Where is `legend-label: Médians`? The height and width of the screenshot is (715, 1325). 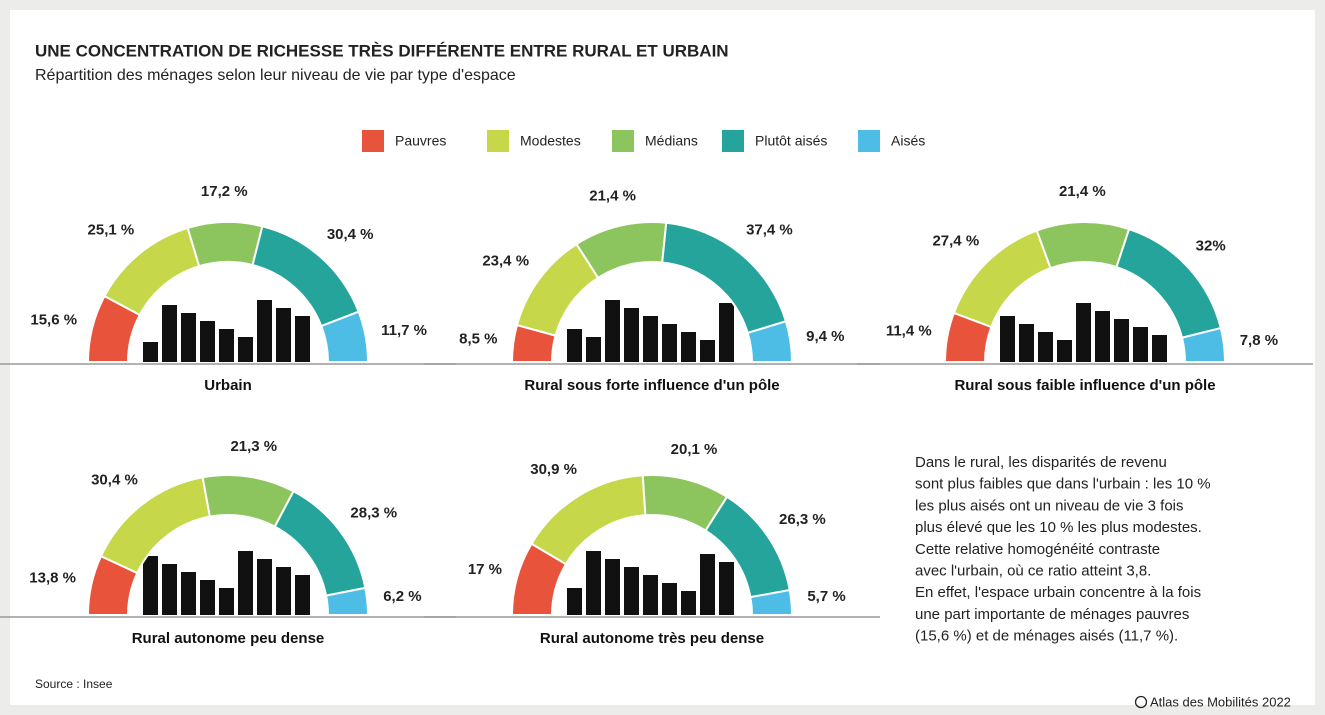
legend-label: Médians is located at coordinates (671, 141).